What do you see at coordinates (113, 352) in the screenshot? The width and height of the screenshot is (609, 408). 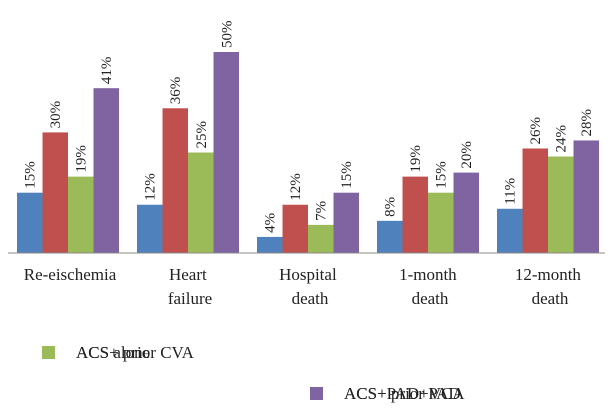 I see `legend-label: ACS alone` at bounding box center [113, 352].